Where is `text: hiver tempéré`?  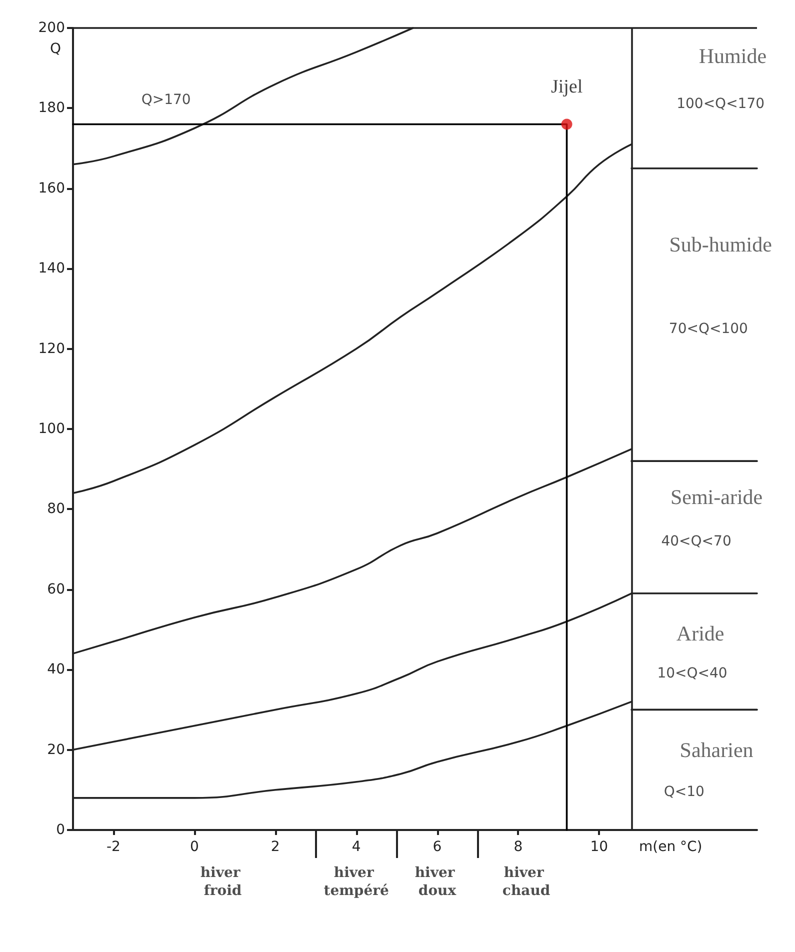 text: hiver tempéré is located at coordinates (356, 882).